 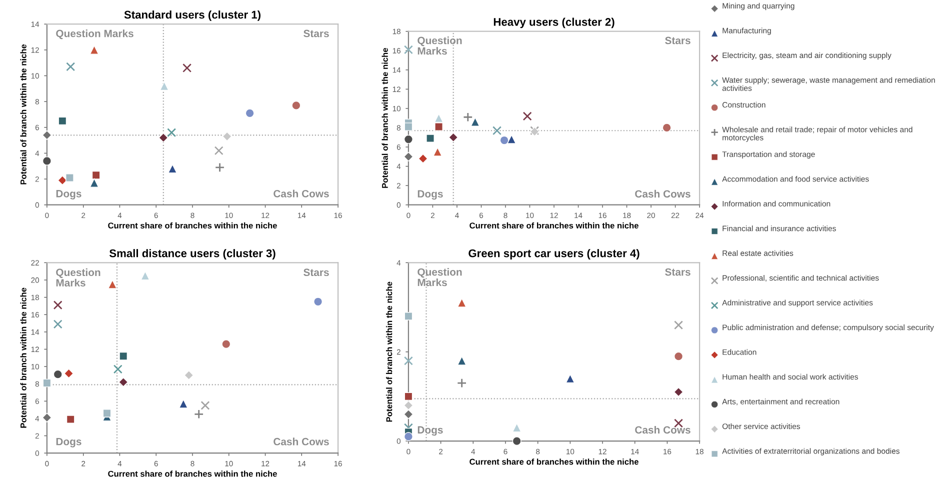 I want to click on chart-title: Standard users (cluster 1), so click(x=192, y=15).